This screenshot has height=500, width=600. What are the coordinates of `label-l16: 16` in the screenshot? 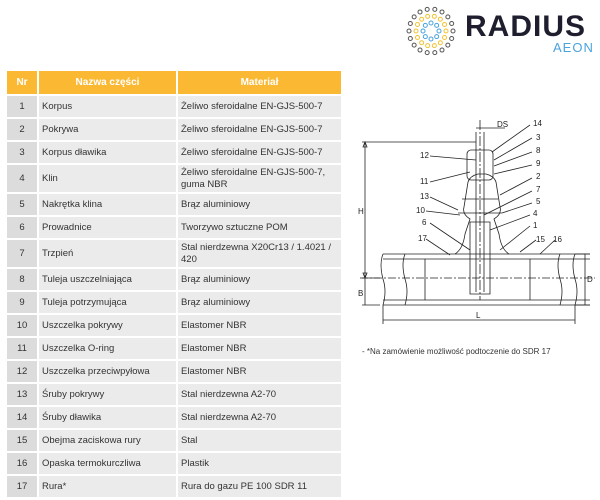 It's located at (557, 239).